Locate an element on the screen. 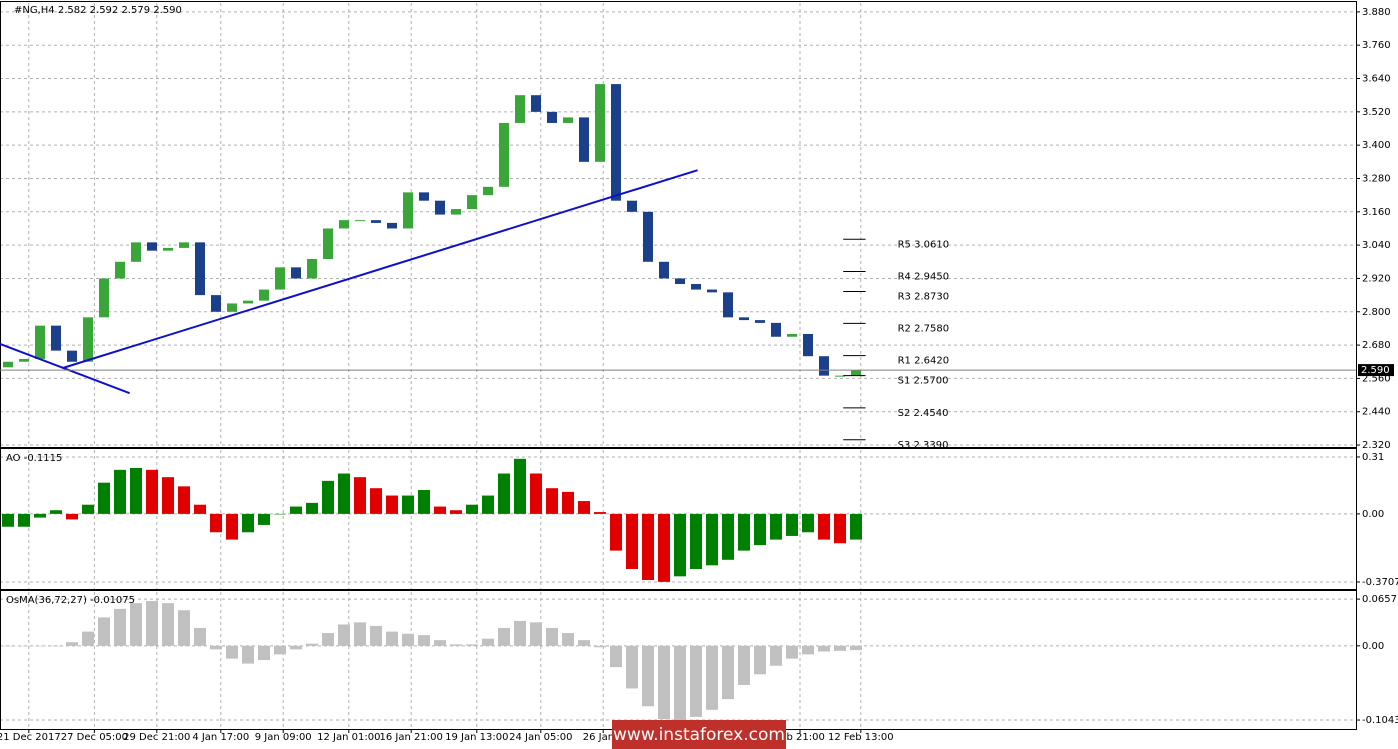 The height and width of the screenshot is (749, 1398). x-tick-label: 26 Jan 2 is located at coordinates (603, 737).